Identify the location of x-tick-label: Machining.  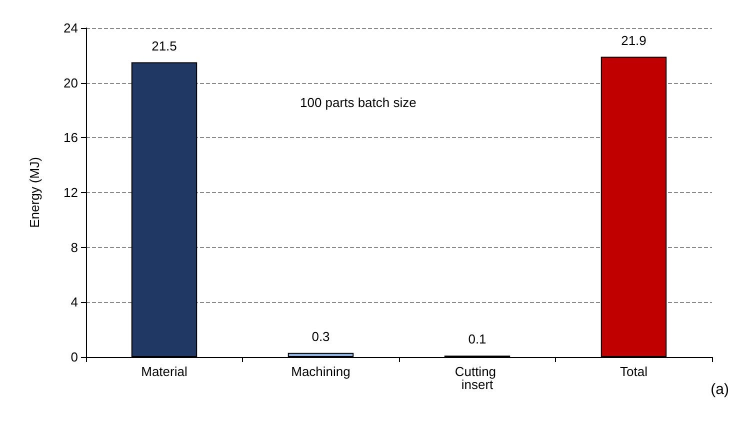
(320, 371).